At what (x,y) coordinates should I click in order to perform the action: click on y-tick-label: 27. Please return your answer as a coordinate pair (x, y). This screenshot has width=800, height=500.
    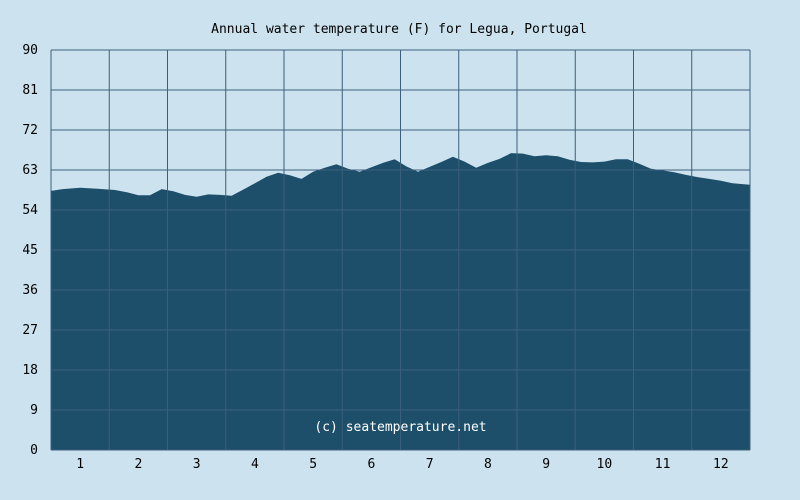
    Looking at the image, I should click on (30, 330).